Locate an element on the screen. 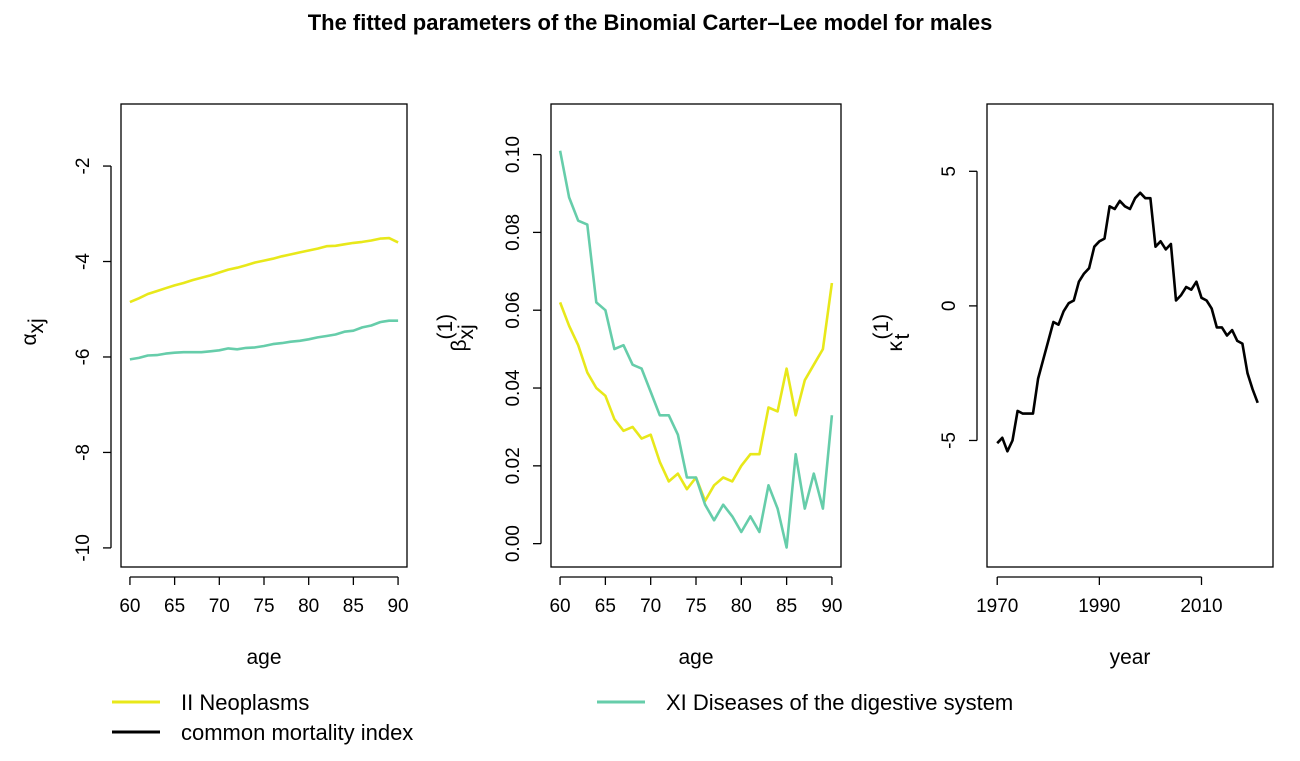 The image size is (1300, 761). y-tick-label: 0.06 is located at coordinates (513, 310).